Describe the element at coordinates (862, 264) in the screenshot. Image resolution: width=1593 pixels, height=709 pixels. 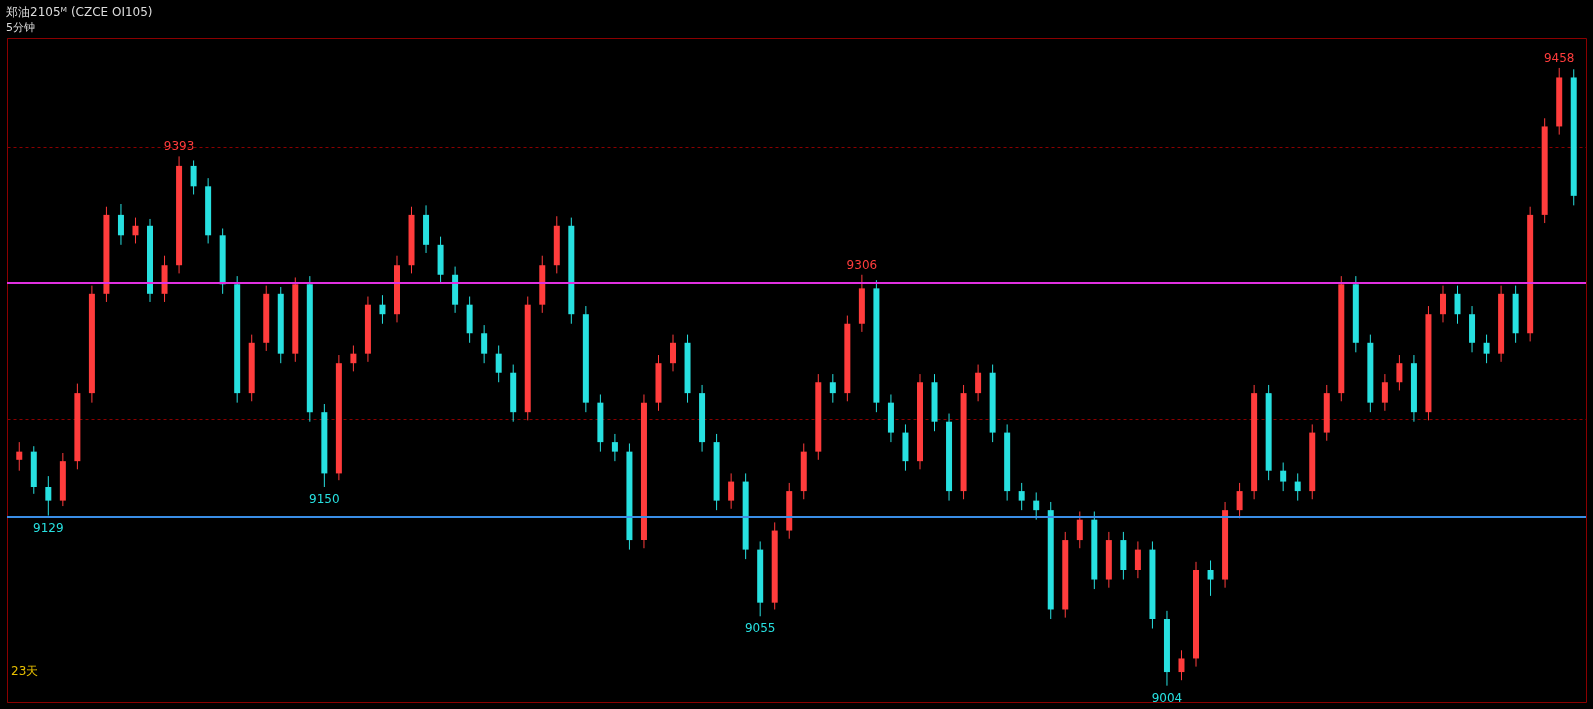
I see `annotation: 9306` at that location.